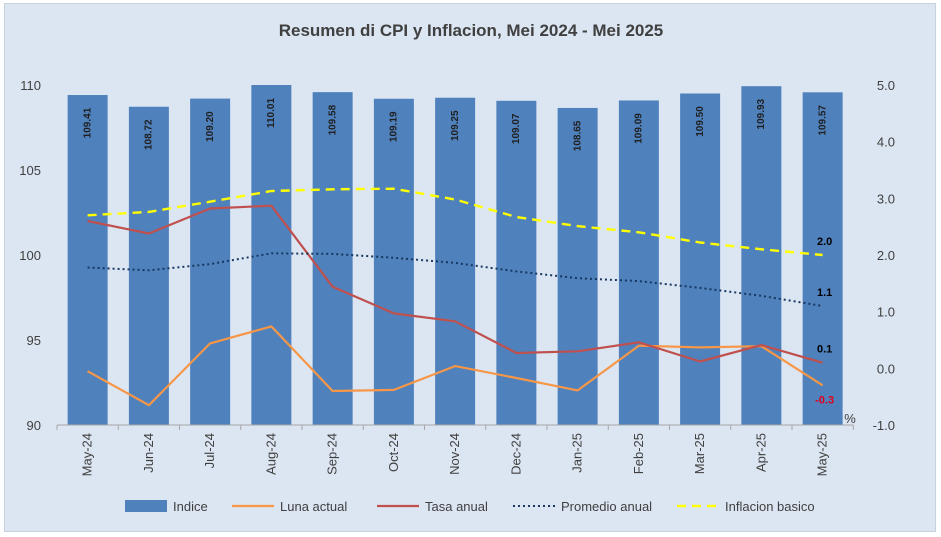  What do you see at coordinates (886, 85) in the screenshot?
I see `right-tick-5.0: 5.0` at bounding box center [886, 85].